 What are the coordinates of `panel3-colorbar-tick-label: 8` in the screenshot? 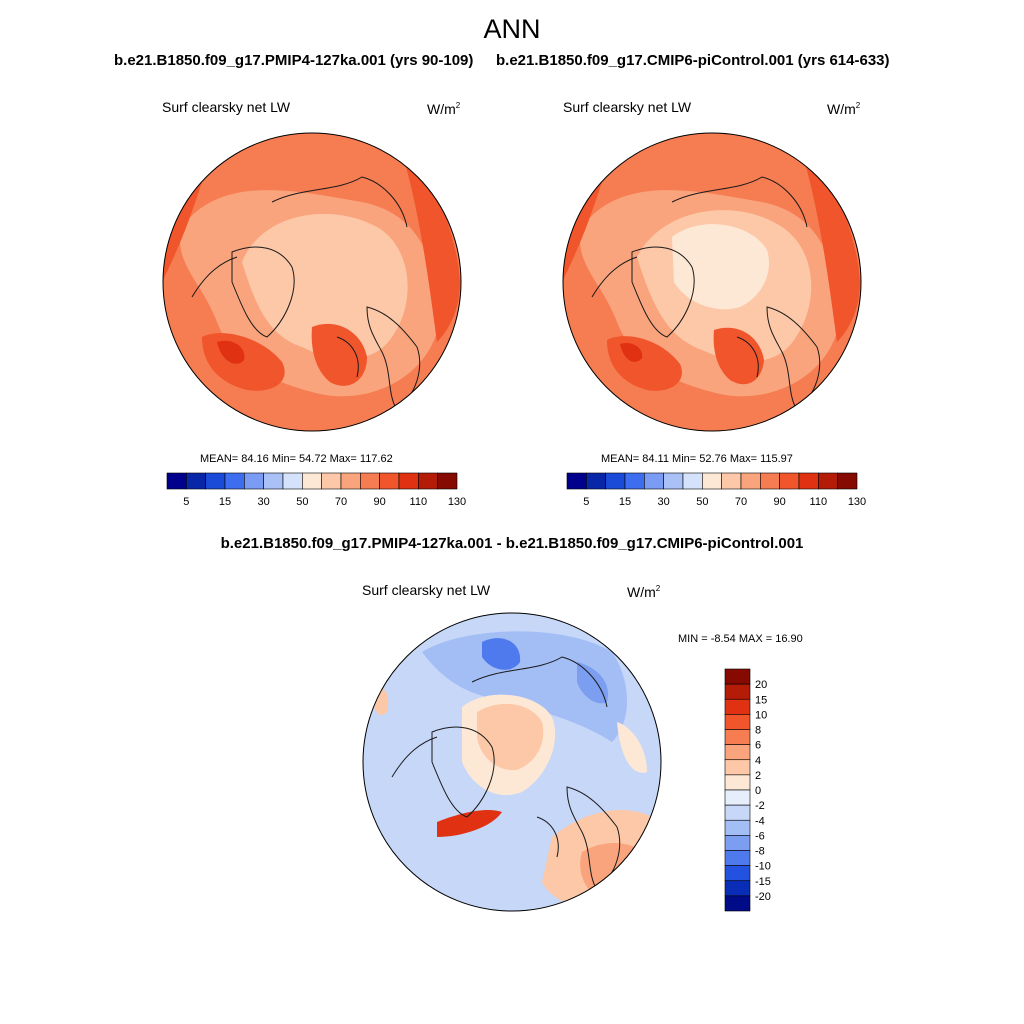 It's located at (758, 731).